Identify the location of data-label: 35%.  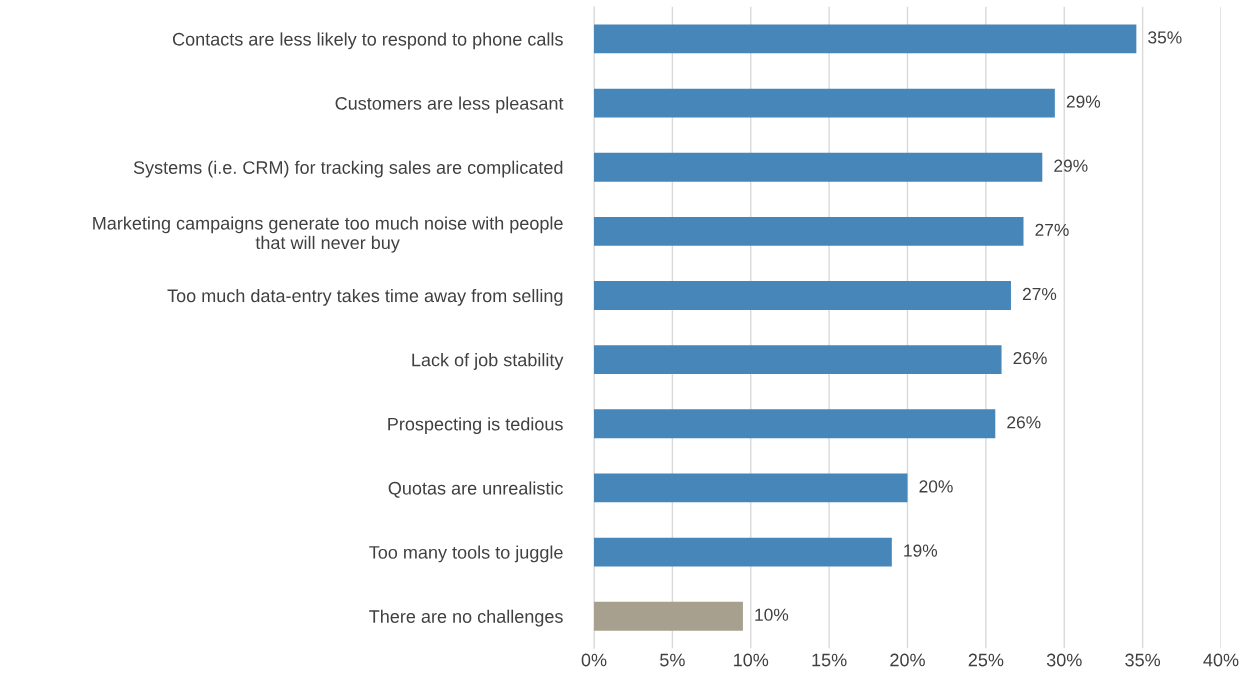
(1165, 37).